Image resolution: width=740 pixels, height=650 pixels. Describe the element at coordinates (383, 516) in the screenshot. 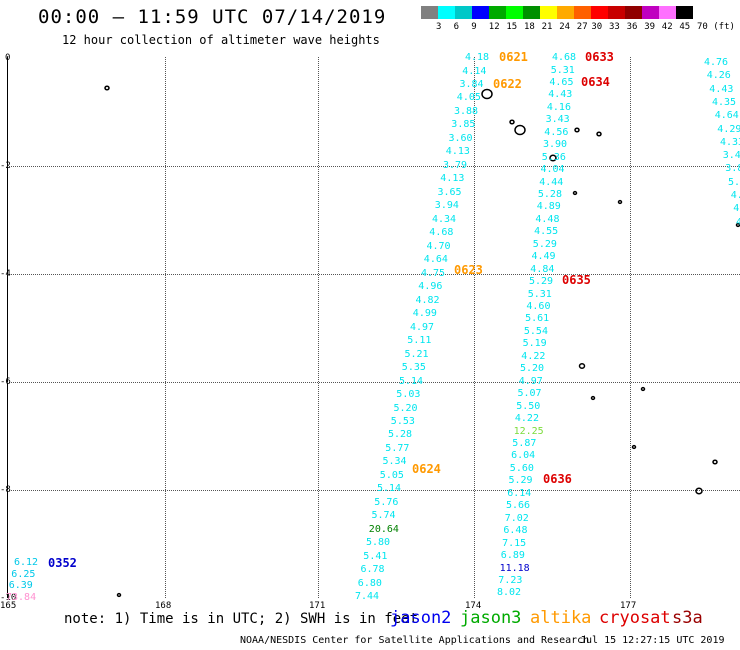

I see `wave-height-value: 5.74` at that location.